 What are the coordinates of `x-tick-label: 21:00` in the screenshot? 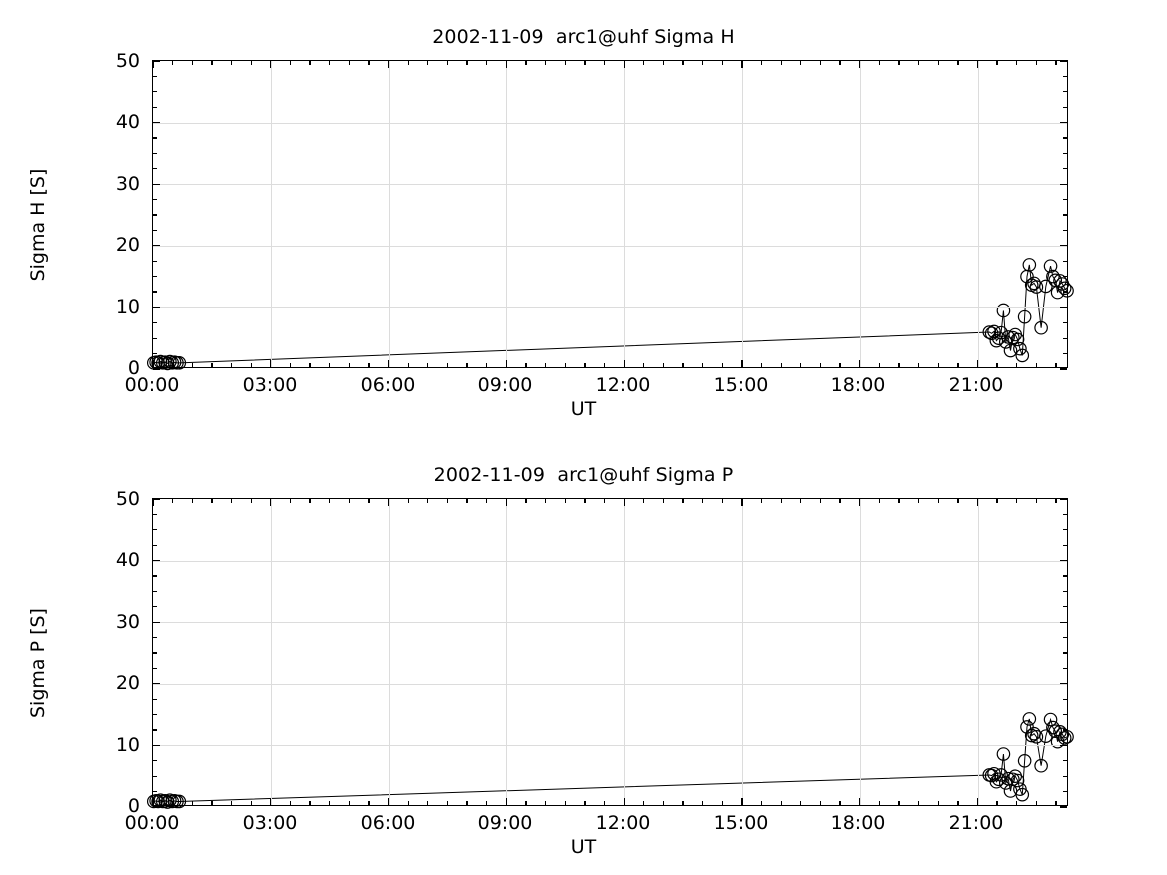 It's located at (976, 385).